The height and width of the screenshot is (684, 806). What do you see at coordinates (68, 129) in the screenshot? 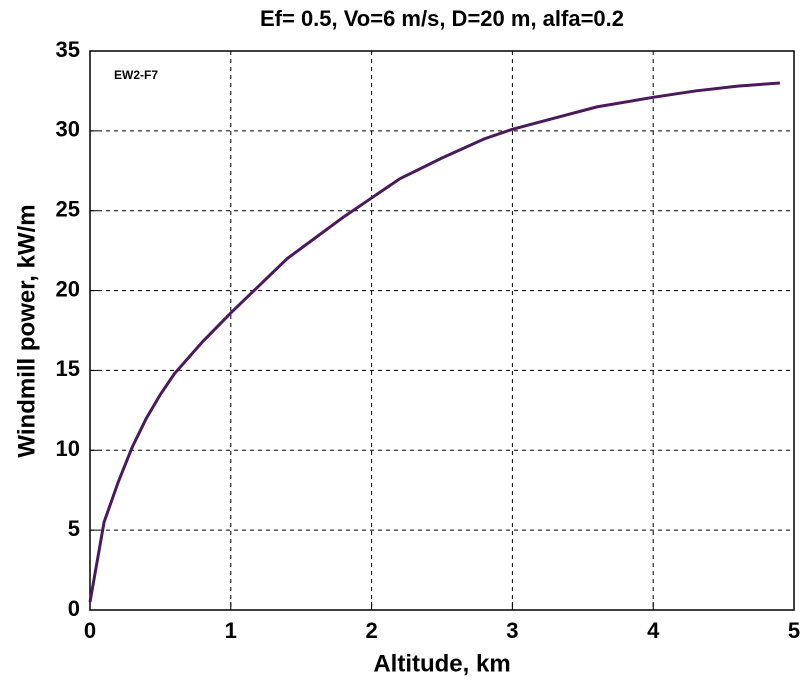
I see `y-tick-label: 30` at bounding box center [68, 129].